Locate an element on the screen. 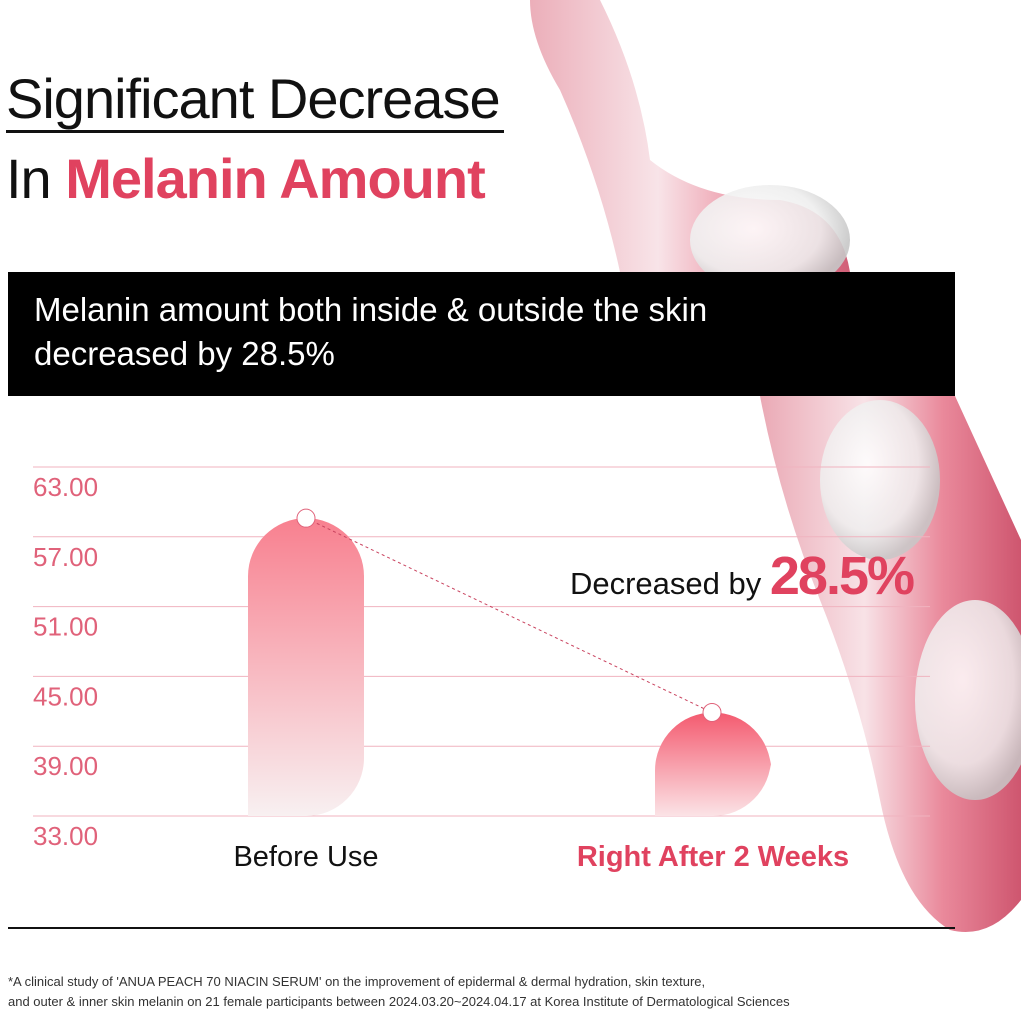 This screenshot has width=1021, height=1012. headline-line-2: In Melanin Amount is located at coordinates (246, 179).